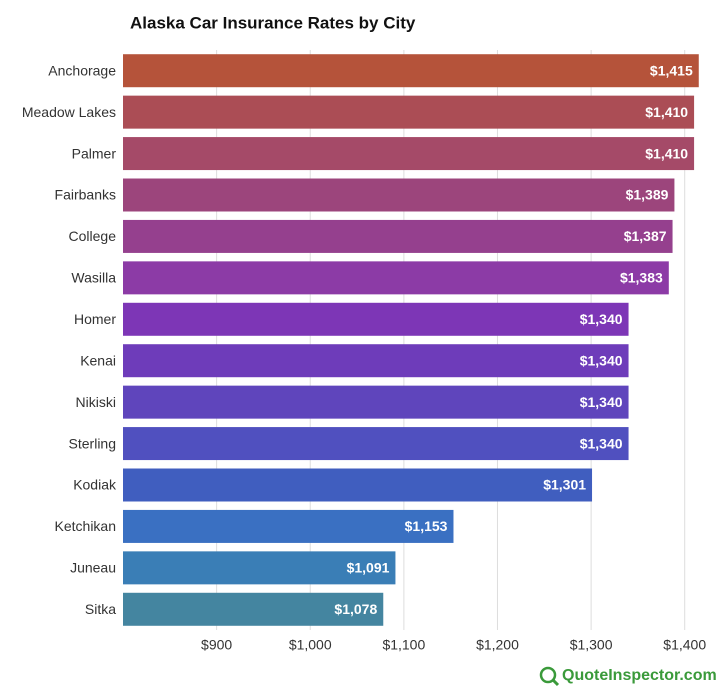 This screenshot has width=724, height=700. I want to click on y-tick-label: Anchorage, so click(82, 70).